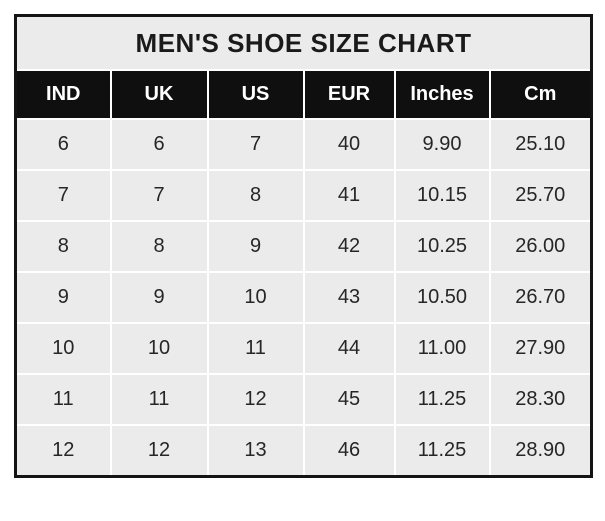 This screenshot has width=605, height=521. What do you see at coordinates (159, 348) in the screenshot?
I see `cell-uk: 10` at bounding box center [159, 348].